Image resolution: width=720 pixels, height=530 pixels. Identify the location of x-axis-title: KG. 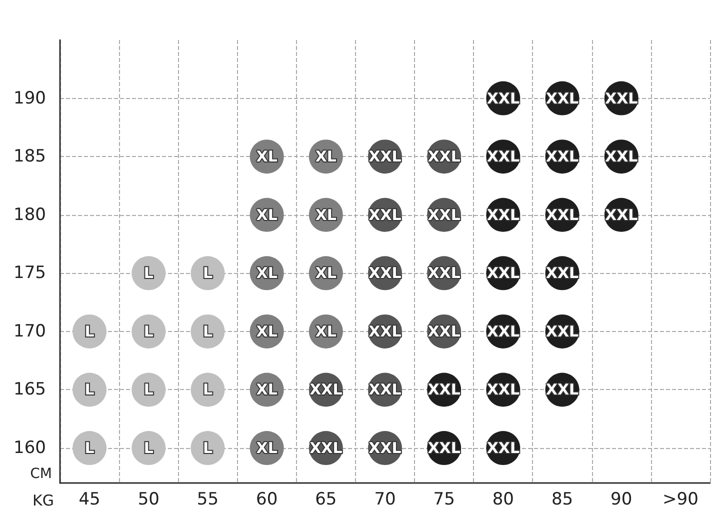
(43, 501).